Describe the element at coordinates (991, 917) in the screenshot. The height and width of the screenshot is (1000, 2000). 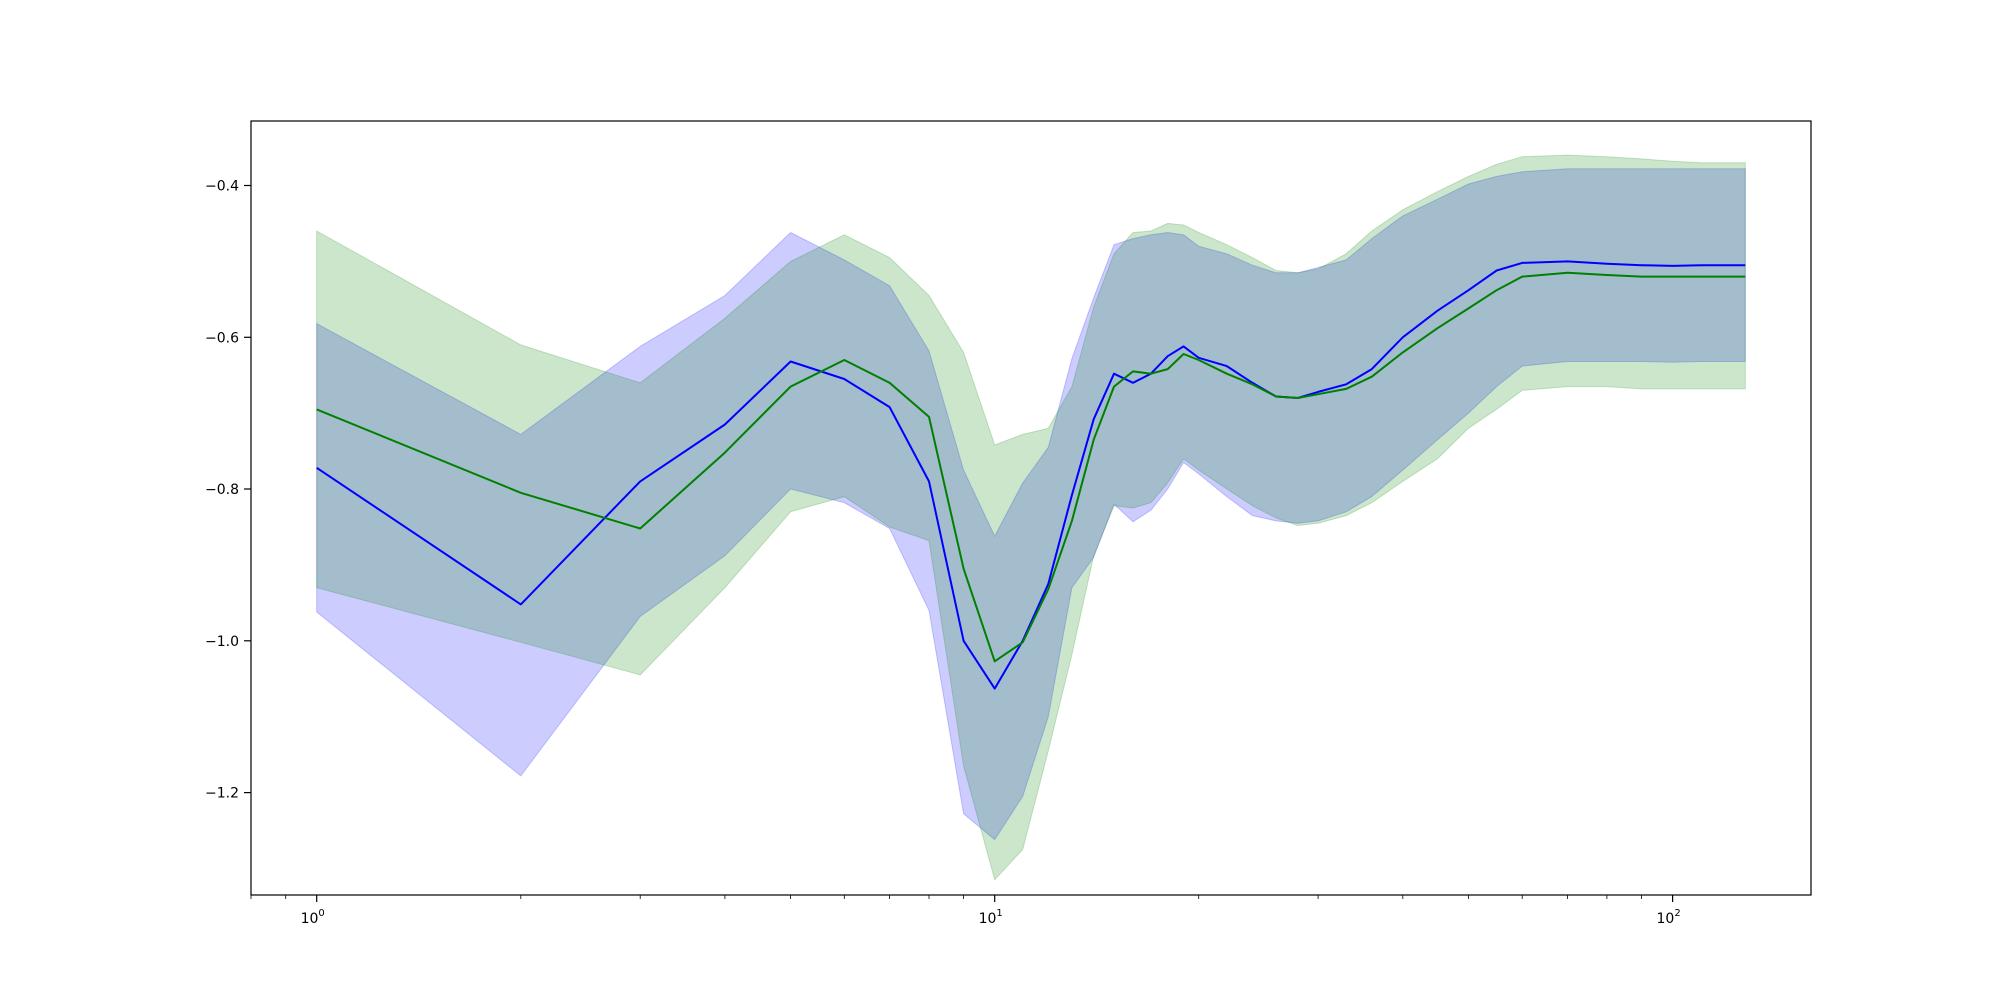
I see `x-tick-label: 10¹` at that location.